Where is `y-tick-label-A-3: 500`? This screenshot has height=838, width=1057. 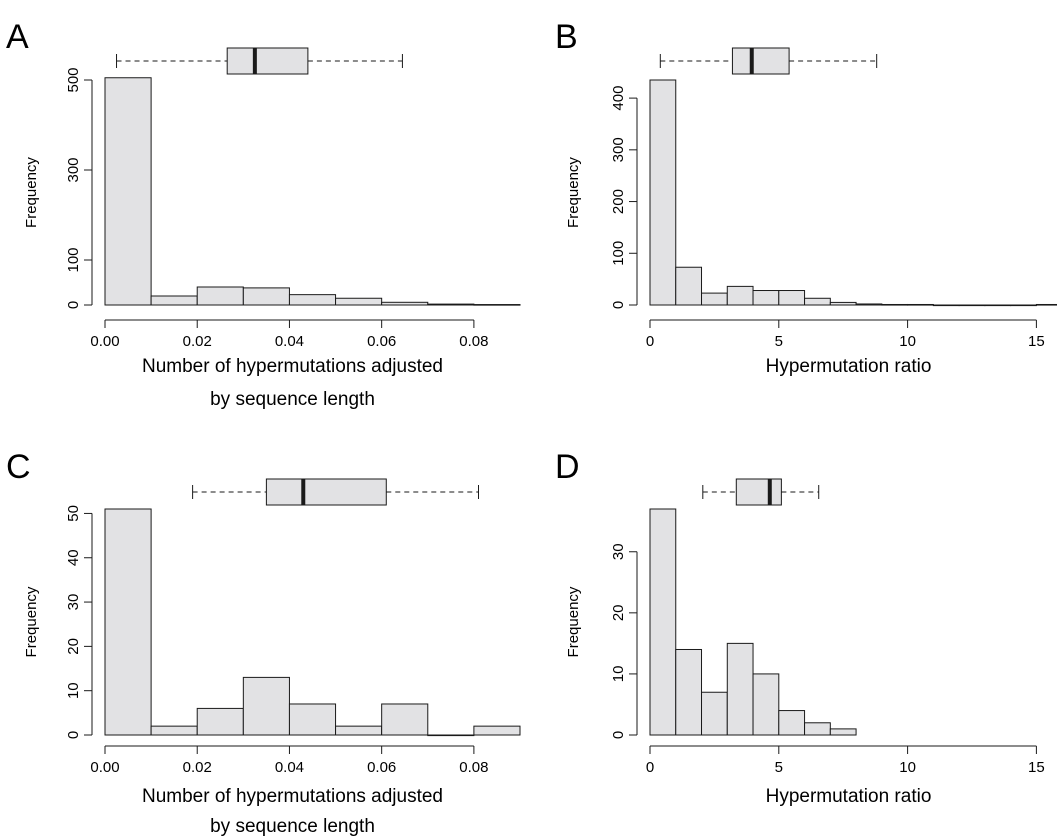 y-tick-label-A-3: 500 is located at coordinates (73, 79).